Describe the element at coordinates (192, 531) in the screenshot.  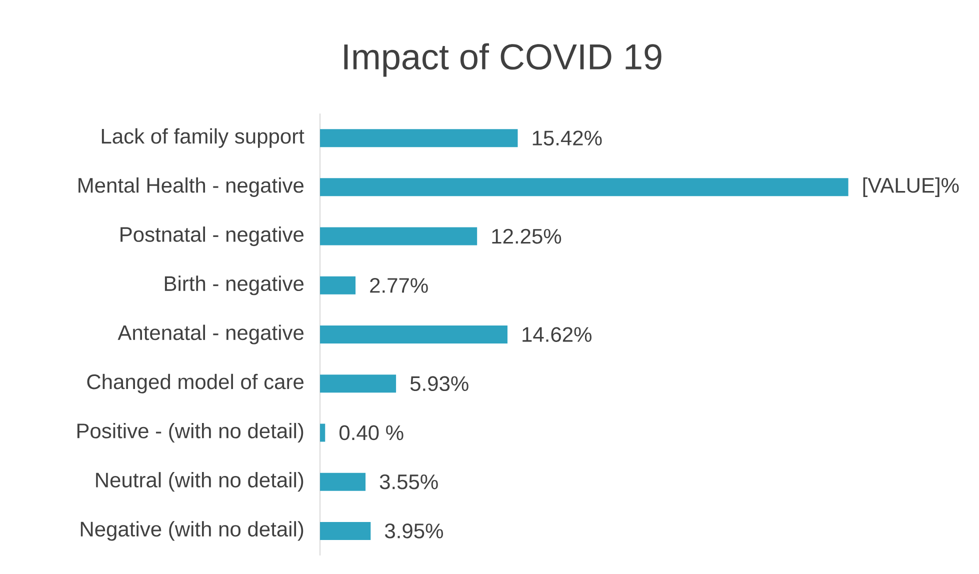
I see `y-tick-label: Negative (with no detail)` at that location.